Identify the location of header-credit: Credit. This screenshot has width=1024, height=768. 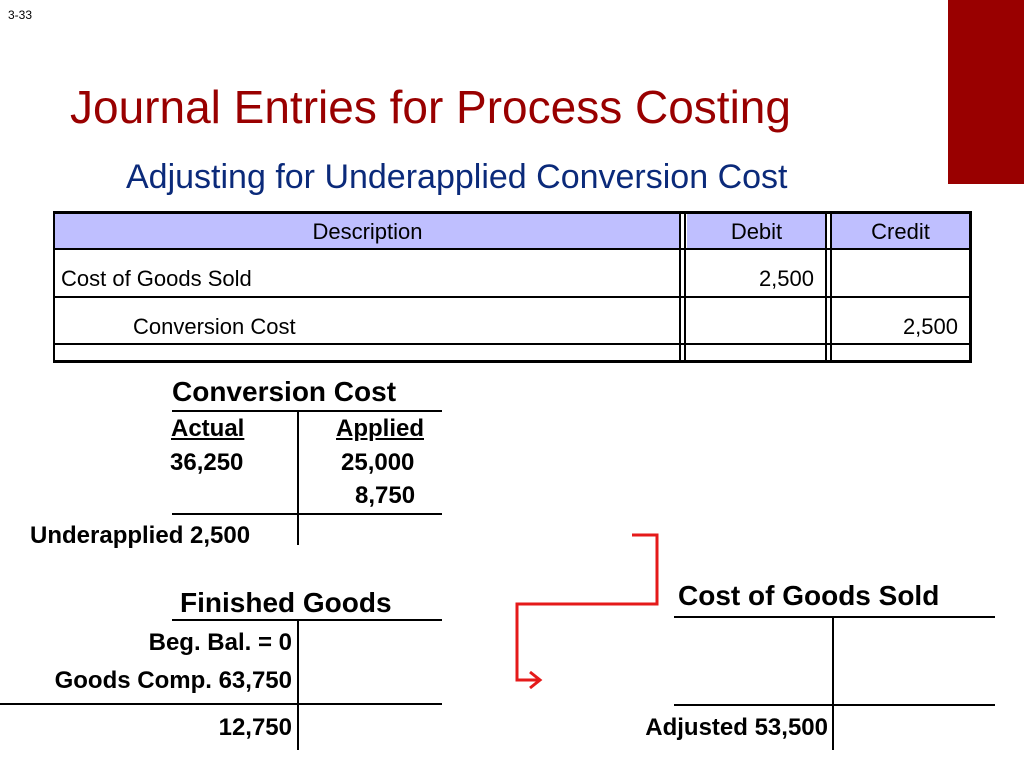
(900, 231).